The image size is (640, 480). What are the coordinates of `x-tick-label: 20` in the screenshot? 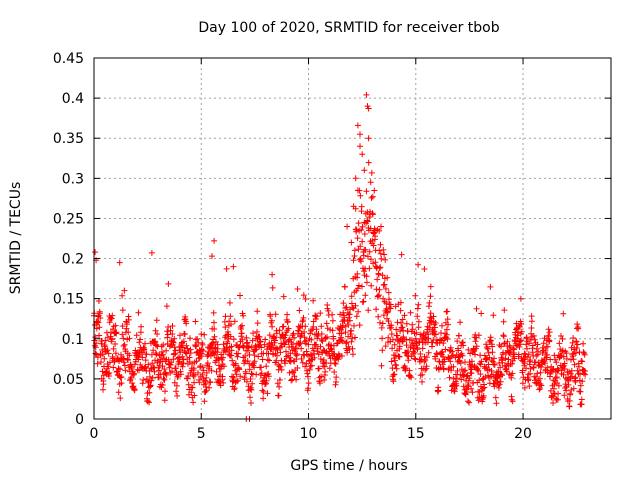 It's located at (523, 434).